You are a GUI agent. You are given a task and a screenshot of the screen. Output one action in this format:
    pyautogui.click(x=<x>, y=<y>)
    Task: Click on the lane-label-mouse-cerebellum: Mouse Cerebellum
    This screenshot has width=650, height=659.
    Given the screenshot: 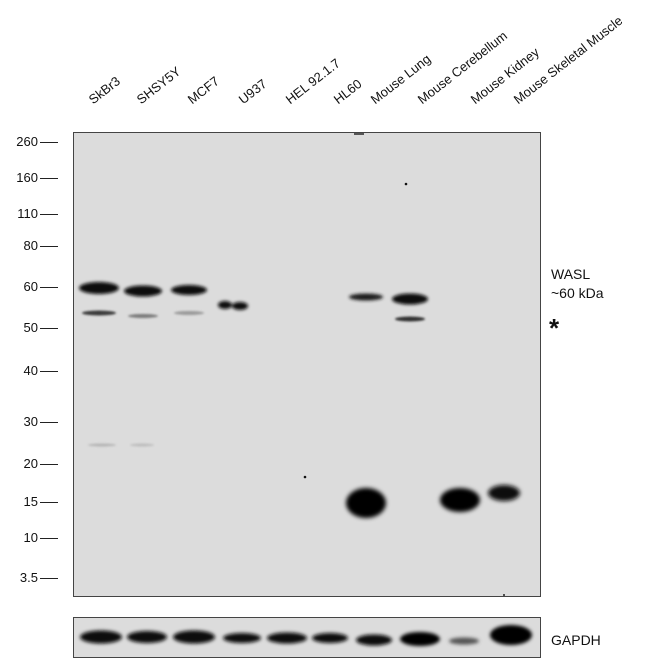 What is the action you would take?
    pyautogui.click(x=462, y=67)
    